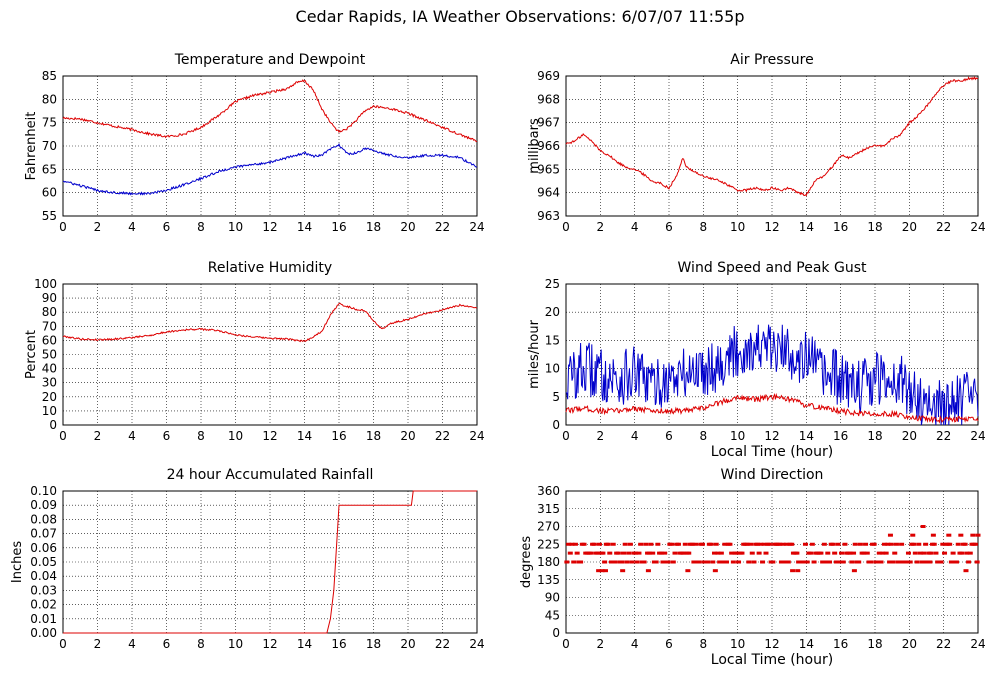 This screenshot has width=1000, height=680. Describe the element at coordinates (548, 216) in the screenshot. I see `y-tick-label: 963` at that location.